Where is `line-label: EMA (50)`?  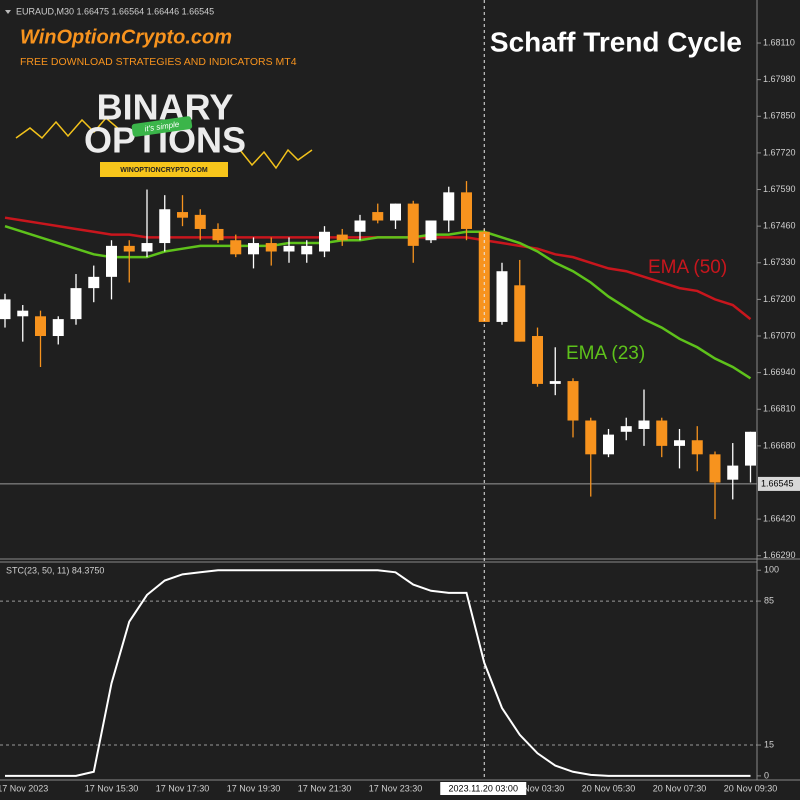 line-label: EMA (50) is located at coordinates (687, 267).